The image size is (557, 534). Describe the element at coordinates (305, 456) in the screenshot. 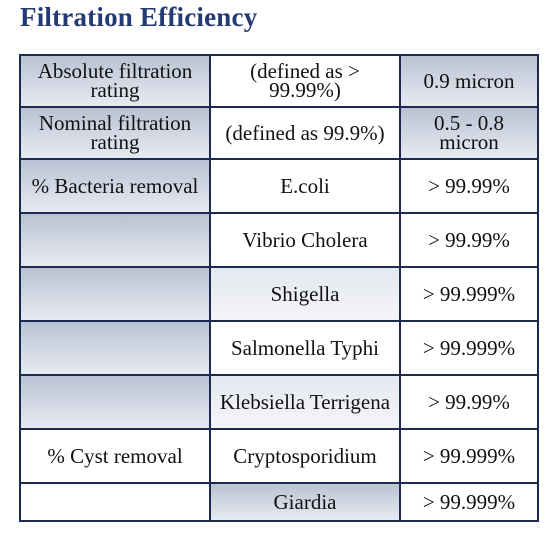

I see `table-cell: Cryptosporidium` at that location.